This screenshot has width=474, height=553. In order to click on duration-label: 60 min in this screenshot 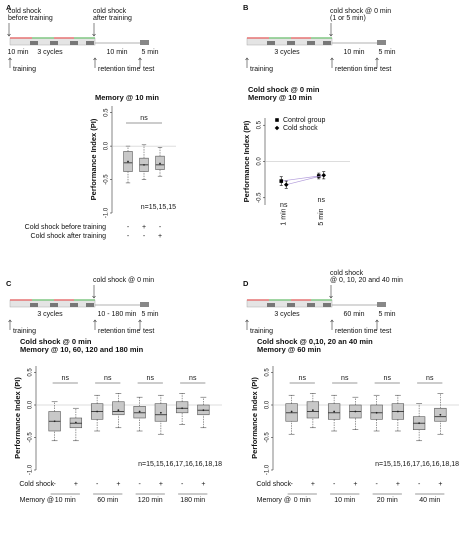, I will do `click(353, 314)`.